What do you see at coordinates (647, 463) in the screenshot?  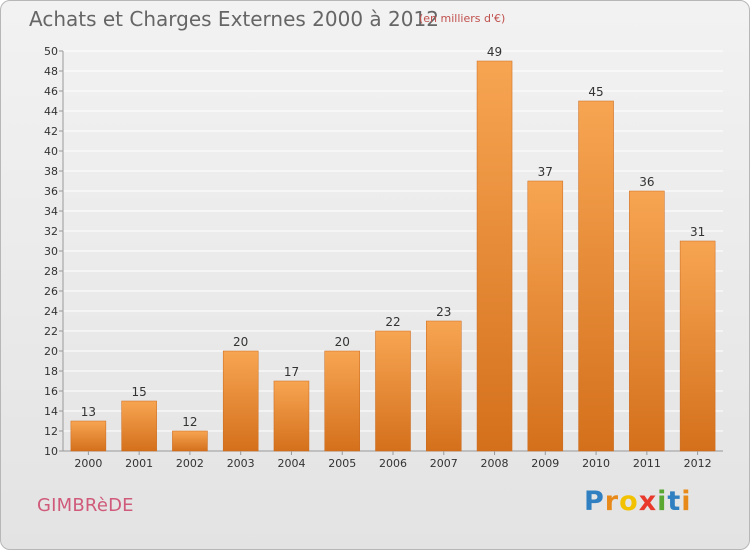 I see `x-tick-label: 2011` at bounding box center [647, 463].